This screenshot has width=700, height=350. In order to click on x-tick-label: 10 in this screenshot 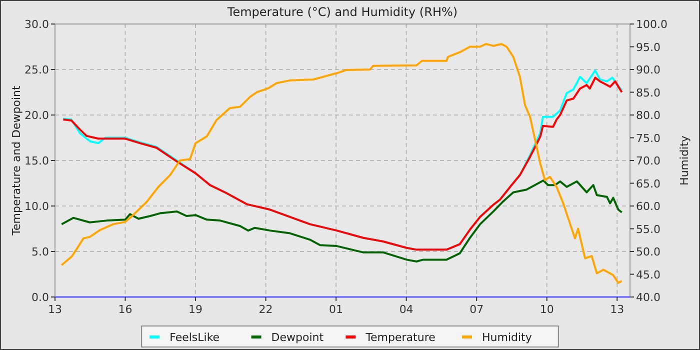, I will do `click(547, 309)`.